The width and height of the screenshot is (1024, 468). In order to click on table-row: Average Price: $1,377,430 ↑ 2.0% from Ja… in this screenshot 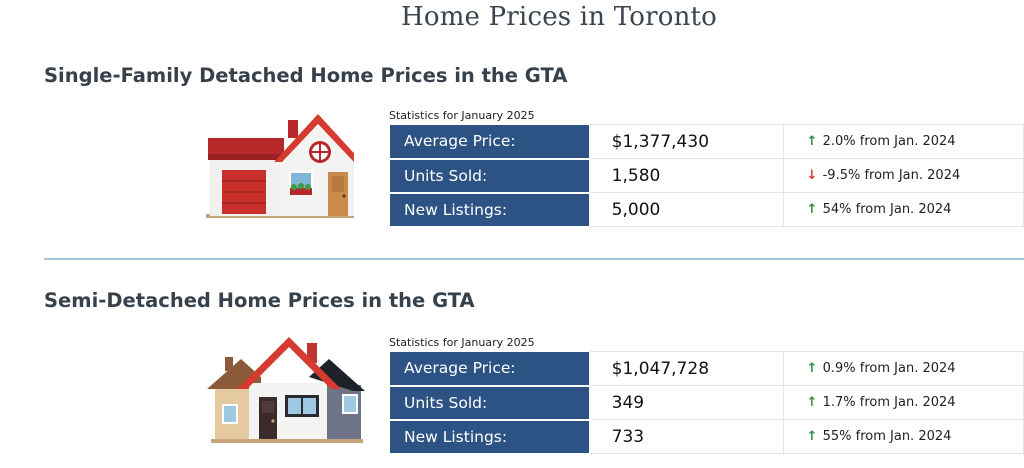, I will do `click(706, 142)`.